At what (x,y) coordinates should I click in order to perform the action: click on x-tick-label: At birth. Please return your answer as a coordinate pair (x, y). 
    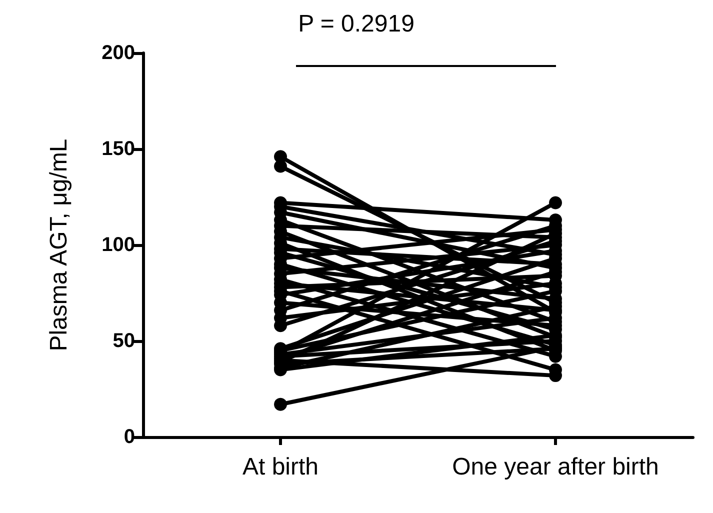
    Looking at the image, I should click on (280, 467).